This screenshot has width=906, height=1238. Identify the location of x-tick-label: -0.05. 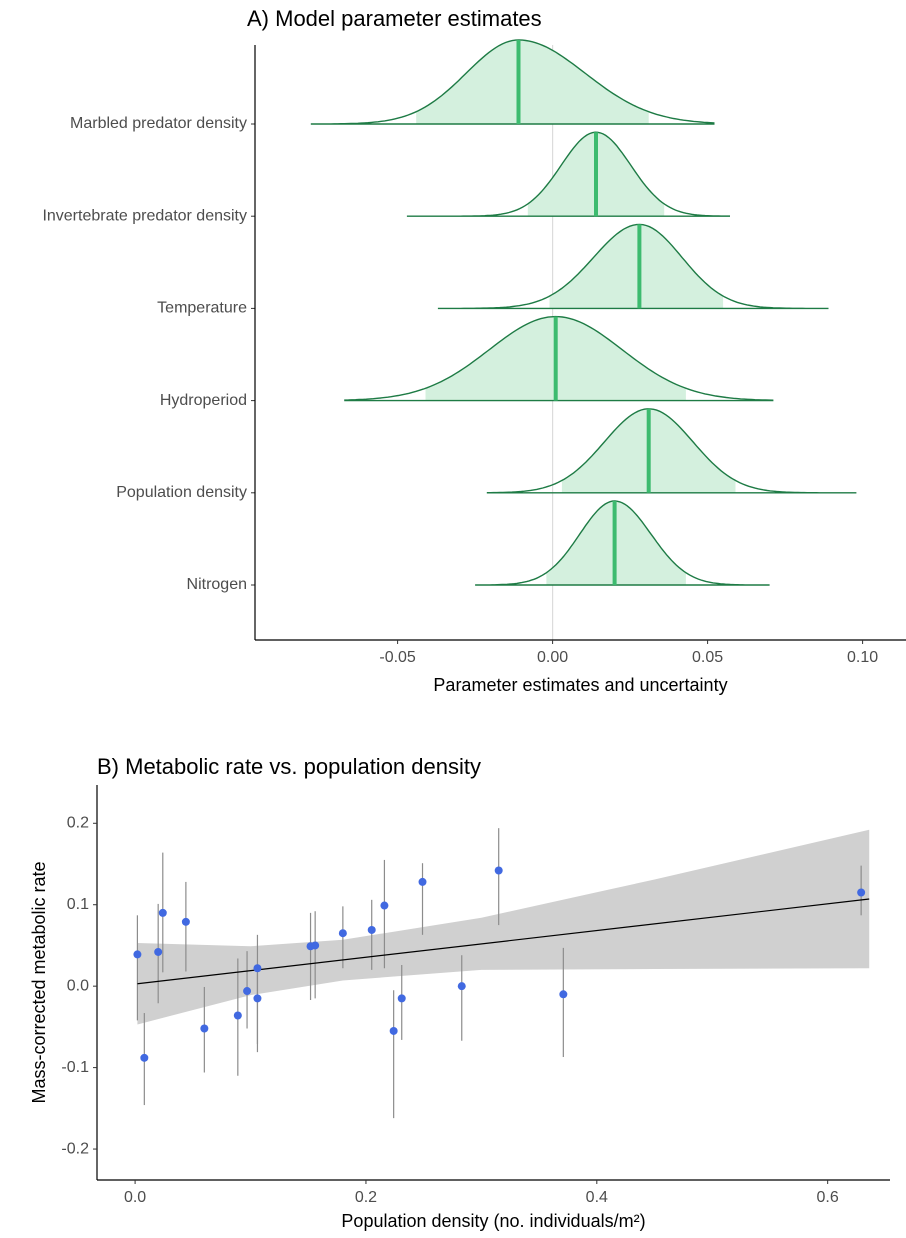
(397, 657).